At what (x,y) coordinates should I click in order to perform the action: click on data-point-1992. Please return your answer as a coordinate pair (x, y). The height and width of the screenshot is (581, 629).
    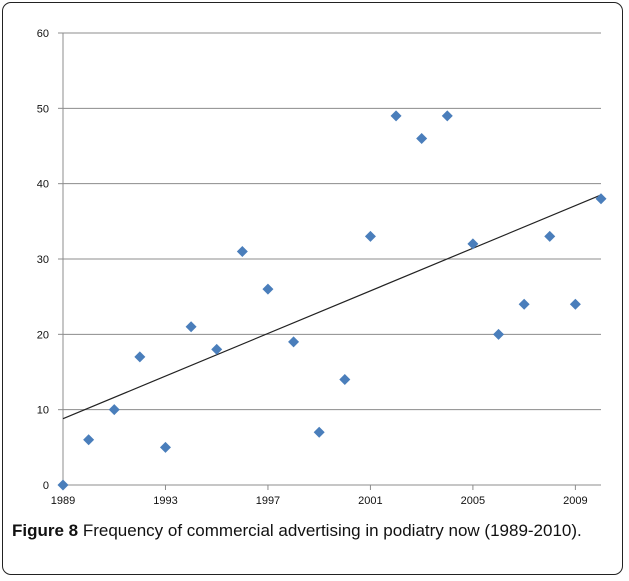
    Looking at the image, I should click on (140, 357).